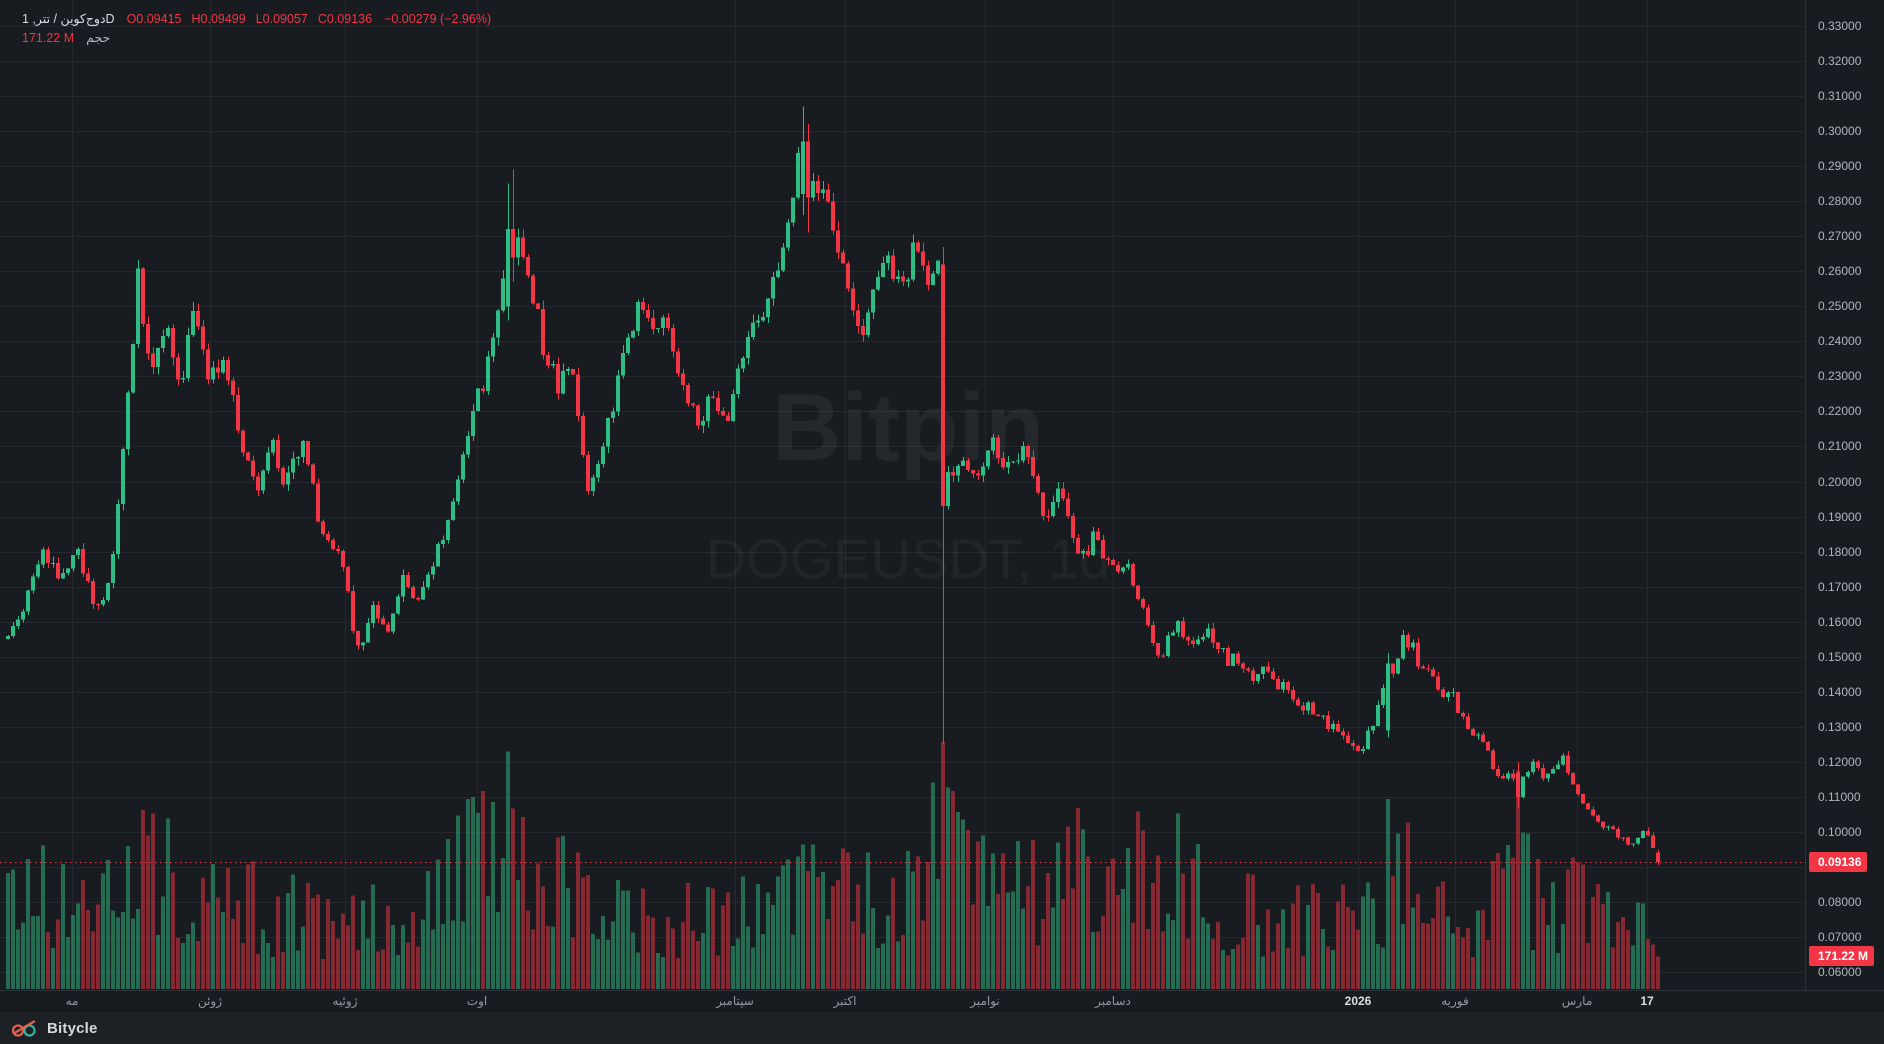 This screenshot has height=1044, width=1884. What do you see at coordinates (72, 1001) in the screenshot?
I see `time-tick: مه` at bounding box center [72, 1001].